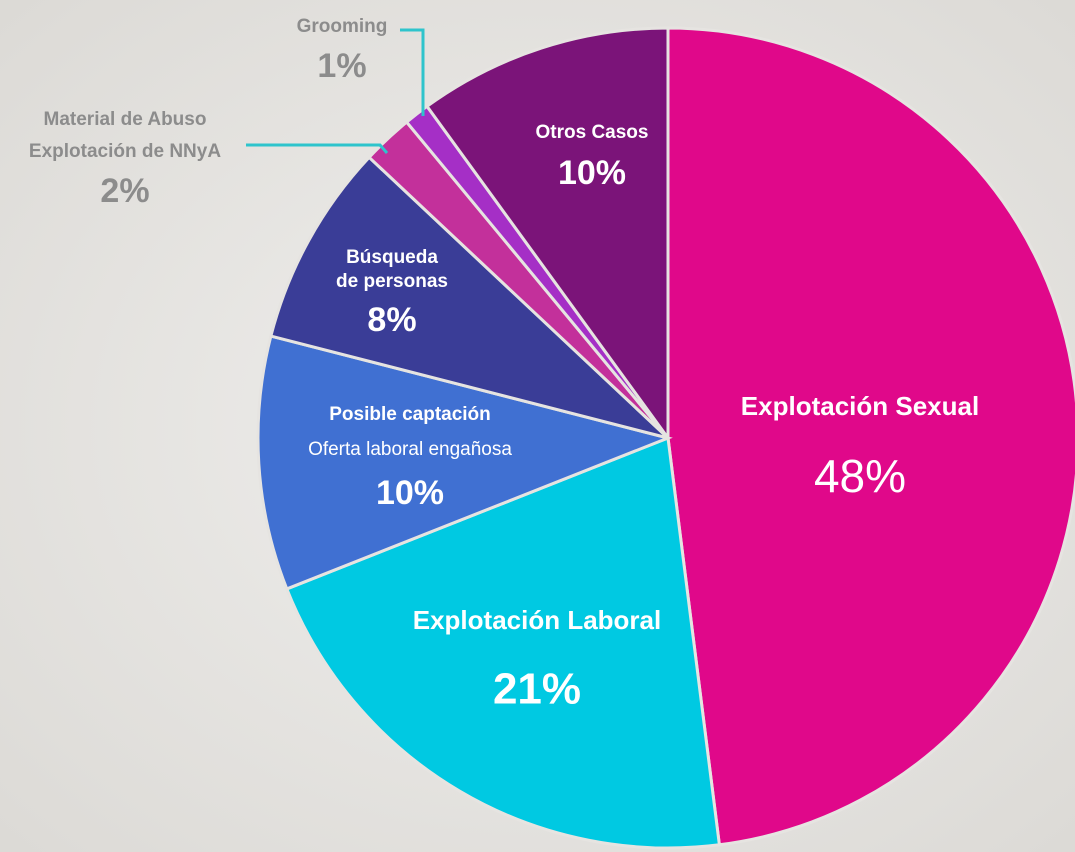 Image resolution: width=1075 pixels, height=852 pixels. What do you see at coordinates (860, 406) in the screenshot?
I see `category-label: Explotación Sexual` at bounding box center [860, 406].